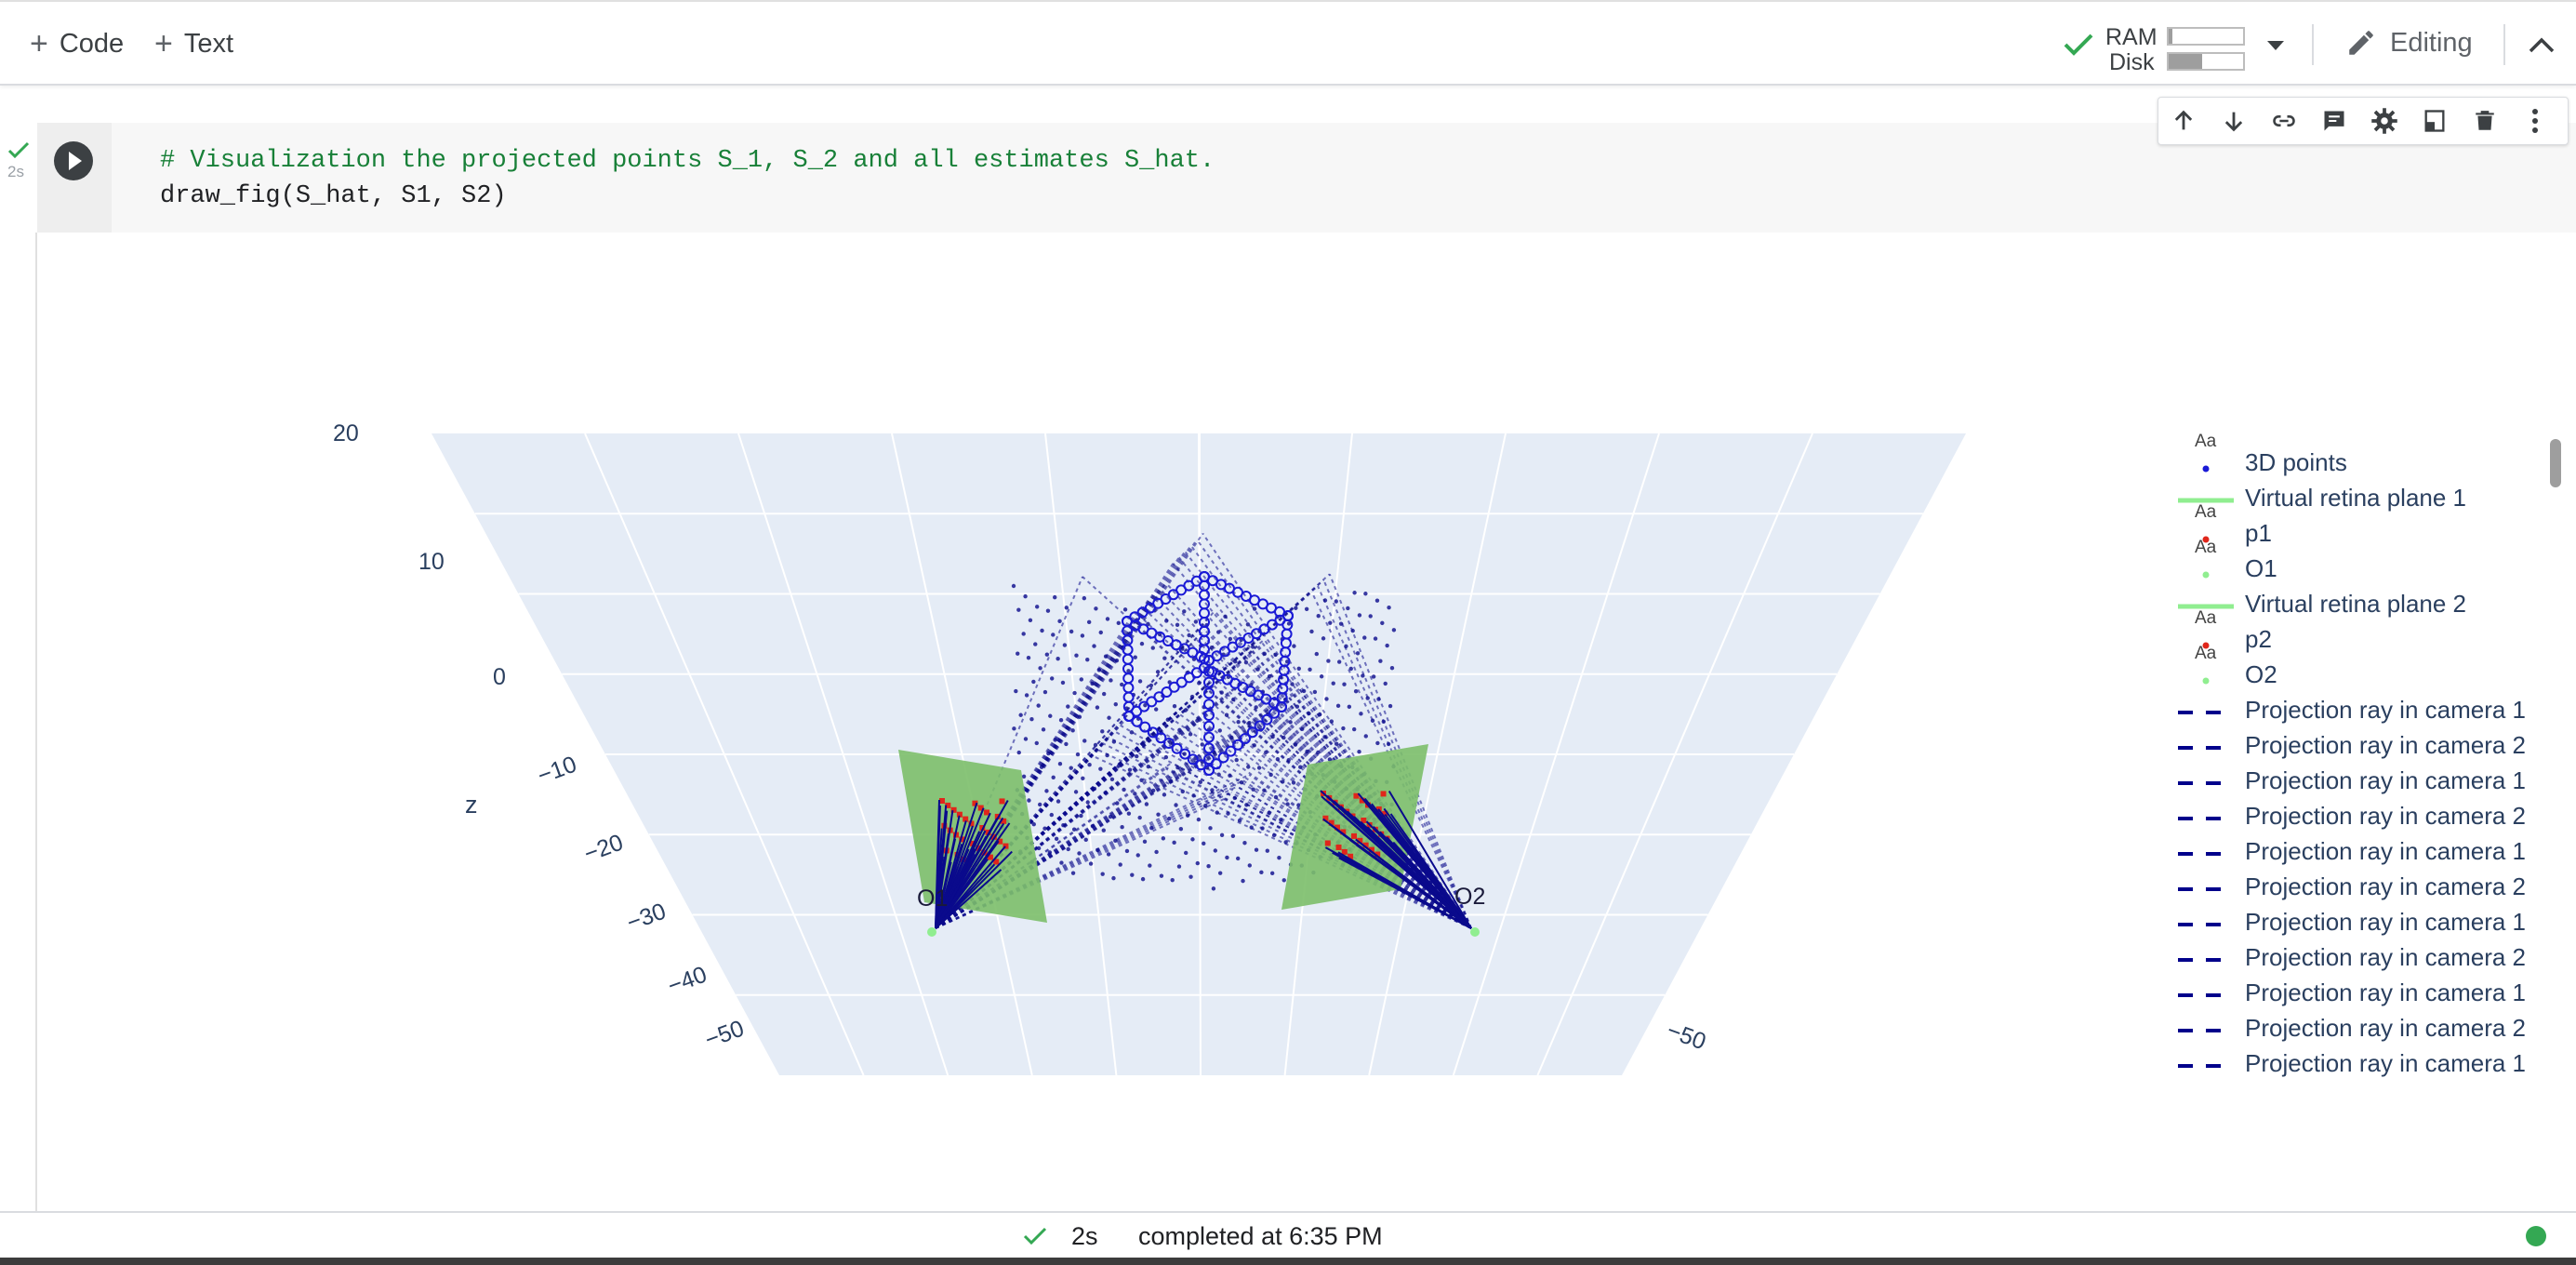 This screenshot has width=2576, height=1265. What do you see at coordinates (2362, 563) in the screenshot?
I see `legend-item: Aa O1` at bounding box center [2362, 563].